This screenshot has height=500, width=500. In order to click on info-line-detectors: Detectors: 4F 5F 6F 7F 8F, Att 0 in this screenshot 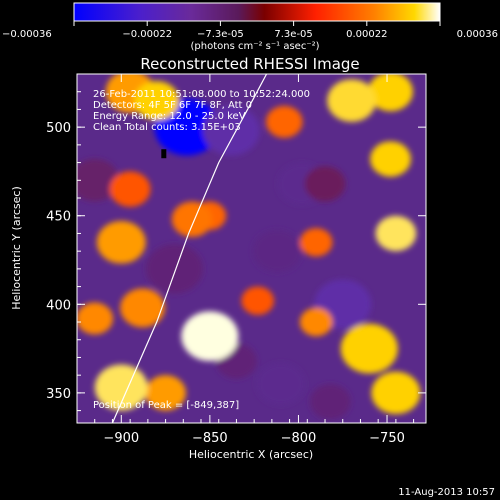, I will do `click(172, 105)`.